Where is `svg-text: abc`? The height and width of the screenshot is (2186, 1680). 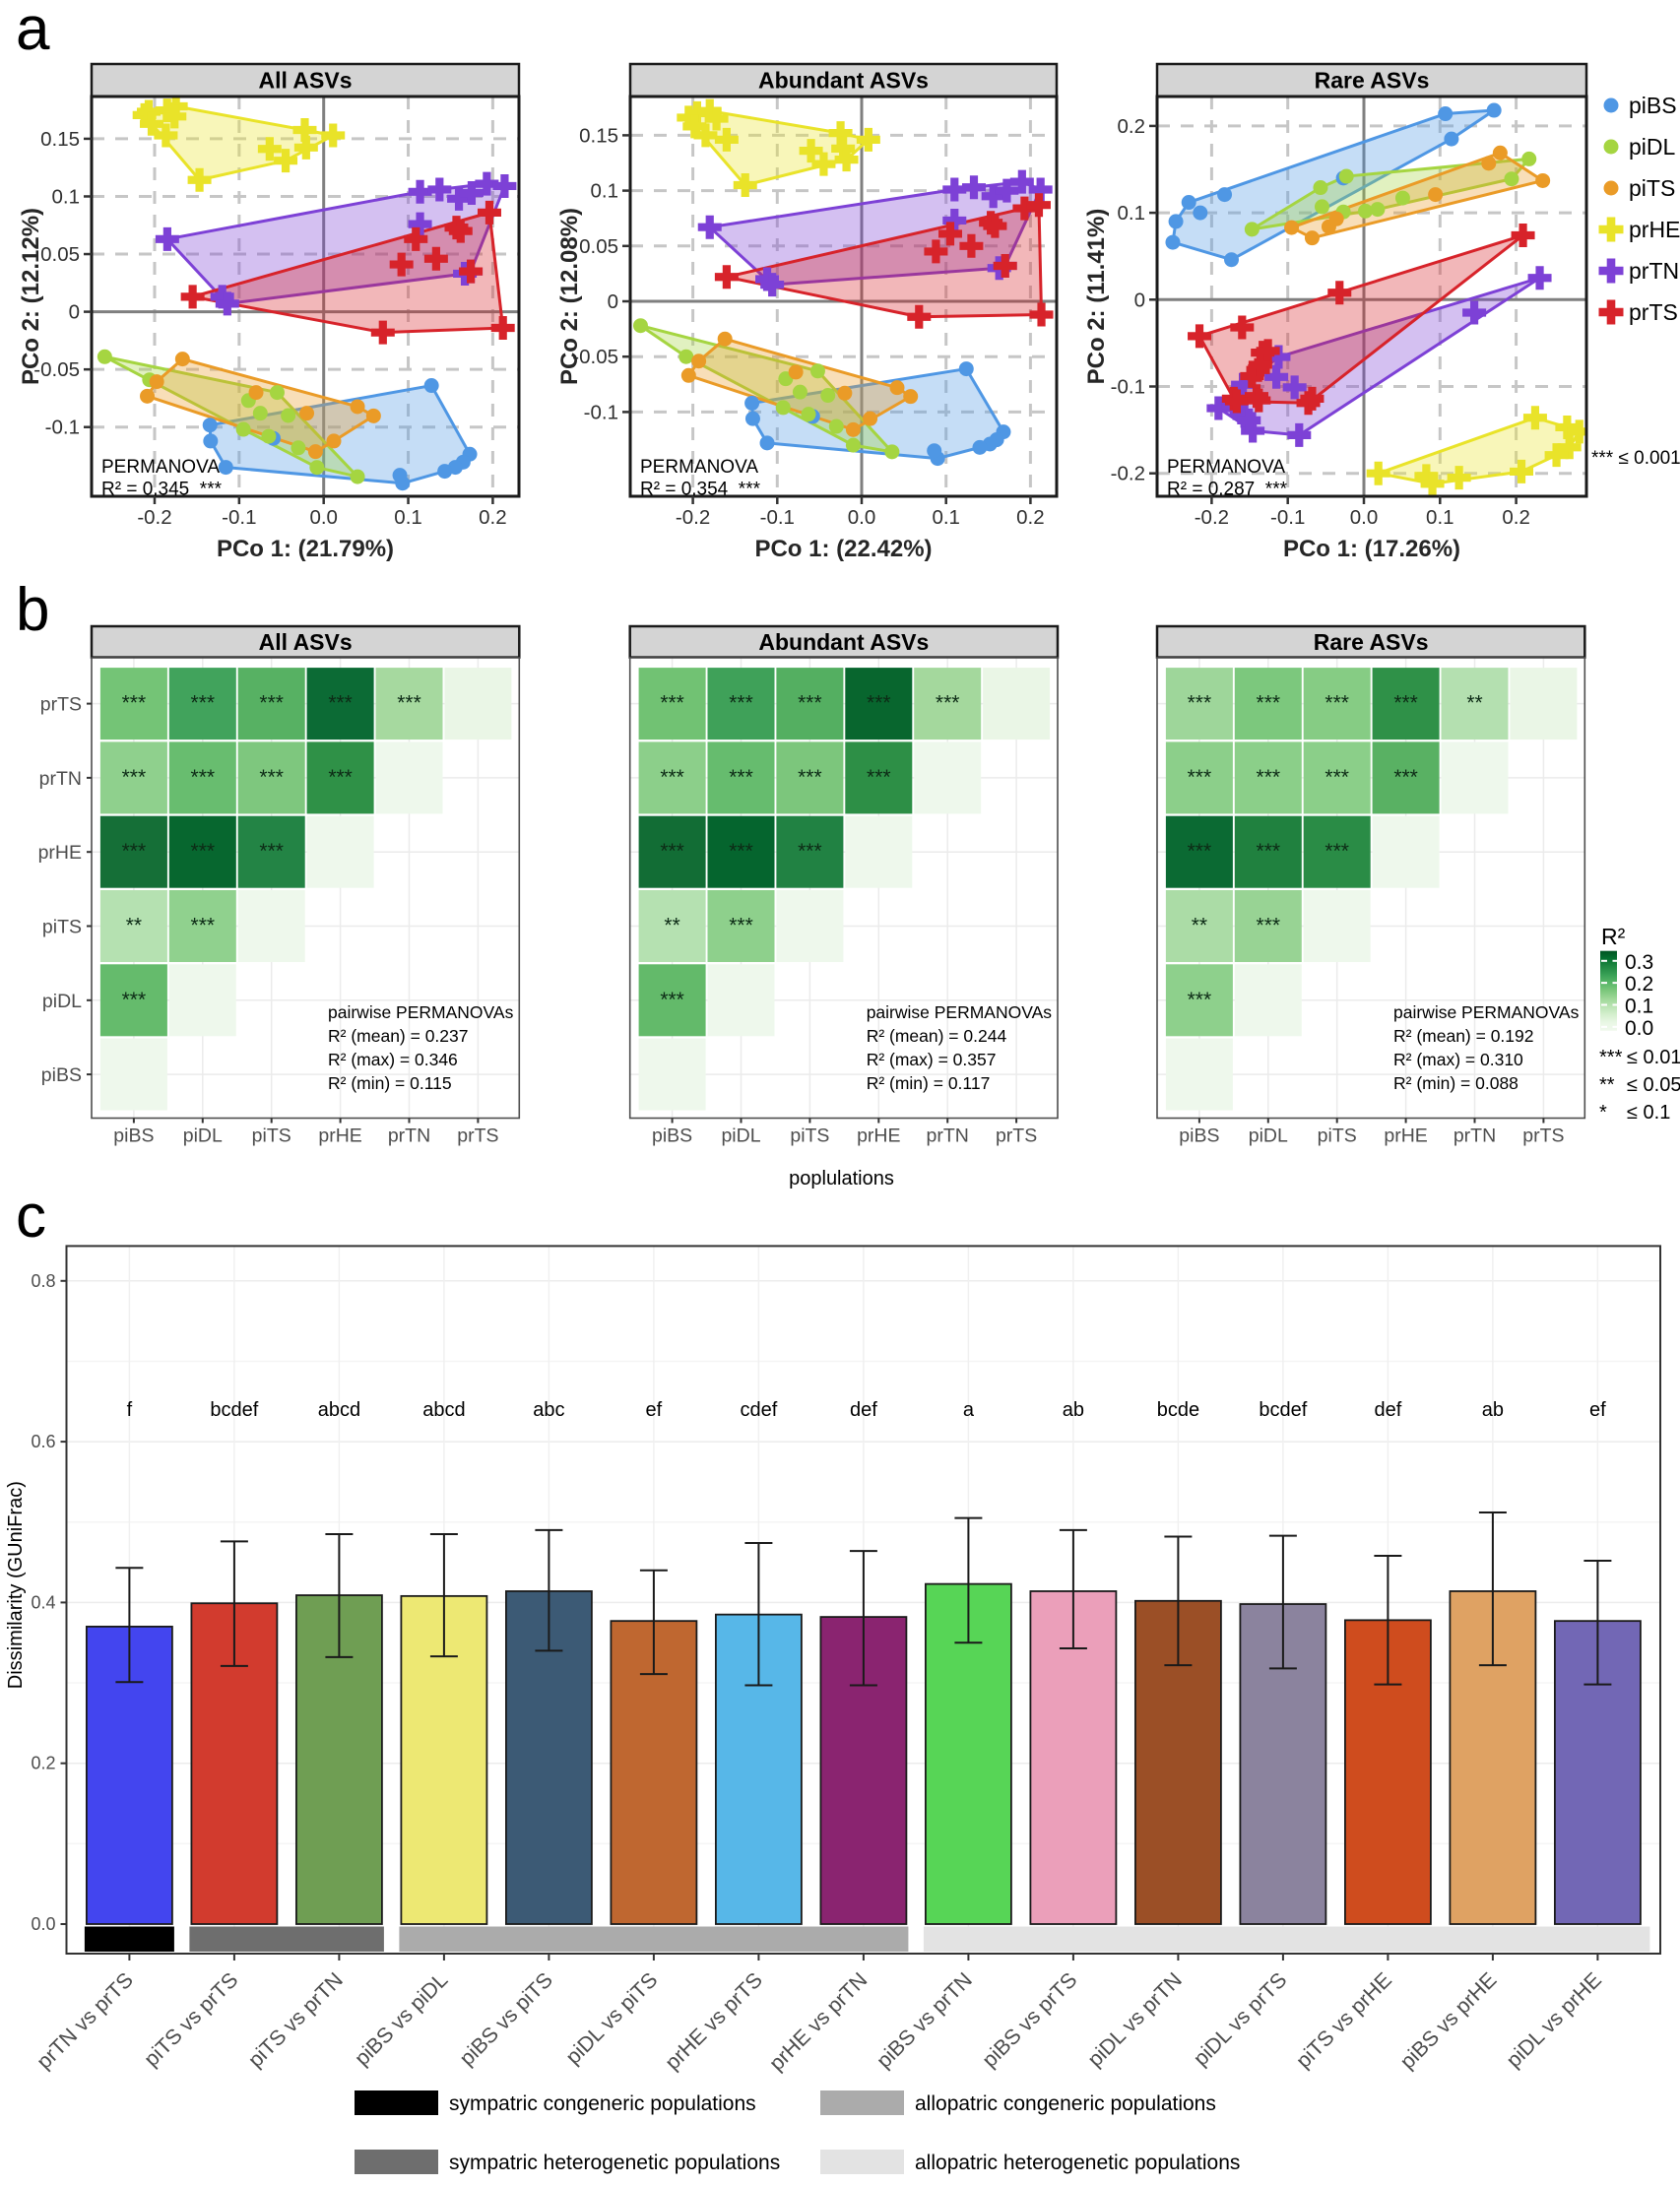
svg-text: abc is located at coordinates (548, 1410).